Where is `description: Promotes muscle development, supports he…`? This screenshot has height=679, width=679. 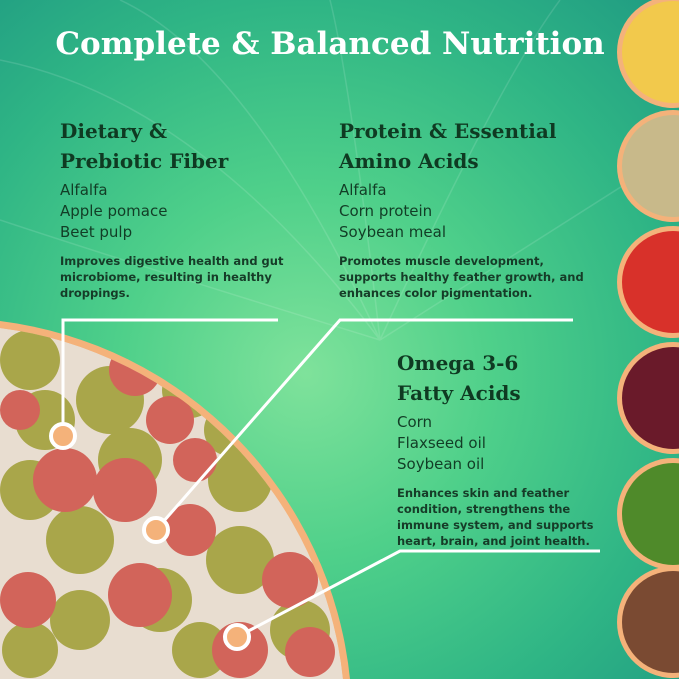
description: Promotes muscle development, supports he… is located at coordinates (461, 277).